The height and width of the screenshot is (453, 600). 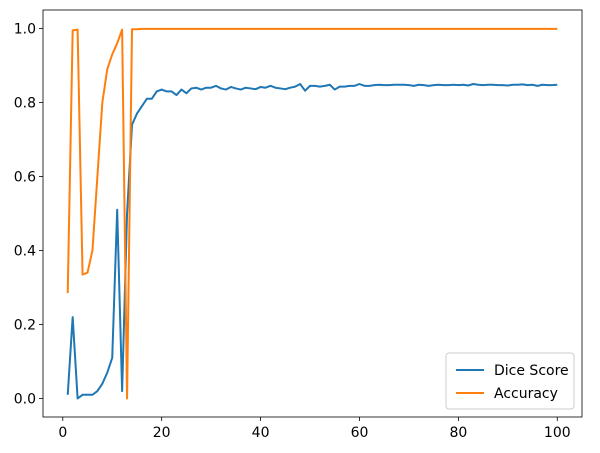 What do you see at coordinates (531, 371) in the screenshot?
I see `legend-label: Dice Score` at bounding box center [531, 371].